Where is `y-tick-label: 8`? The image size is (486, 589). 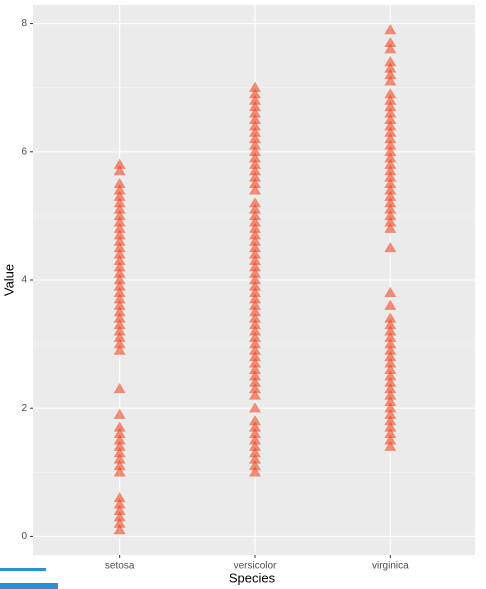
y-tick-label: 8 is located at coordinates (24, 23).